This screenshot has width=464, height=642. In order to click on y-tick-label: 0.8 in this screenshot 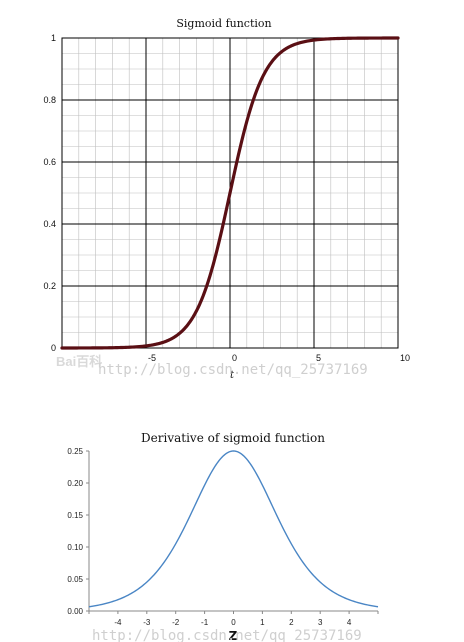, I will do `click(49, 100)`.